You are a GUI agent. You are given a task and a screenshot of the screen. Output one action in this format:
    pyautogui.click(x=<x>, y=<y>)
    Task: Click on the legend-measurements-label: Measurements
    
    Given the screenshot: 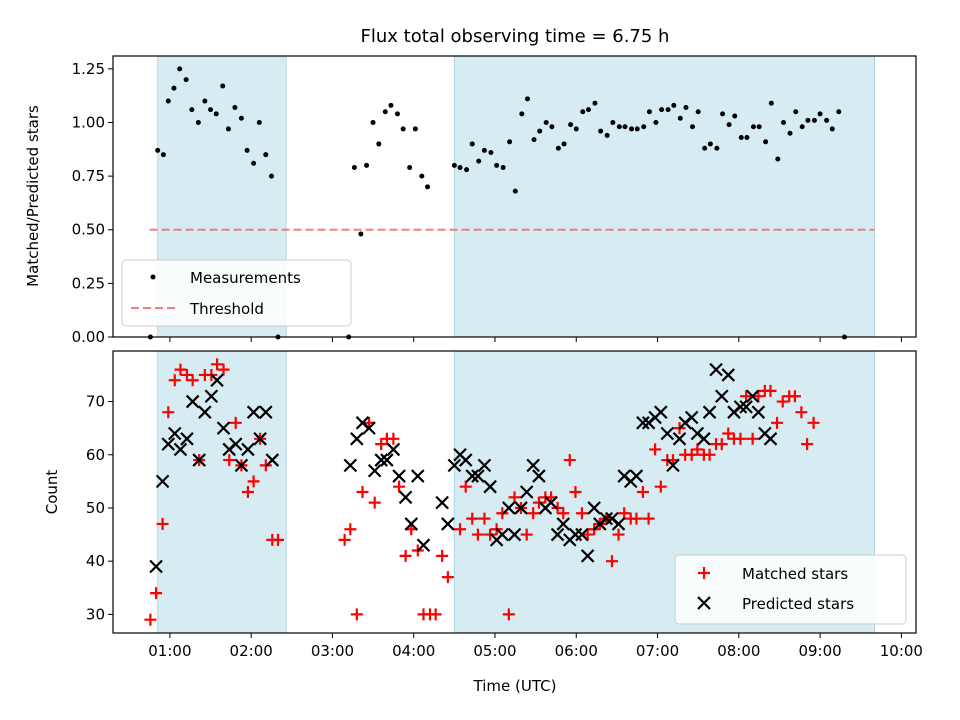 What is the action you would take?
    pyautogui.click(x=245, y=278)
    